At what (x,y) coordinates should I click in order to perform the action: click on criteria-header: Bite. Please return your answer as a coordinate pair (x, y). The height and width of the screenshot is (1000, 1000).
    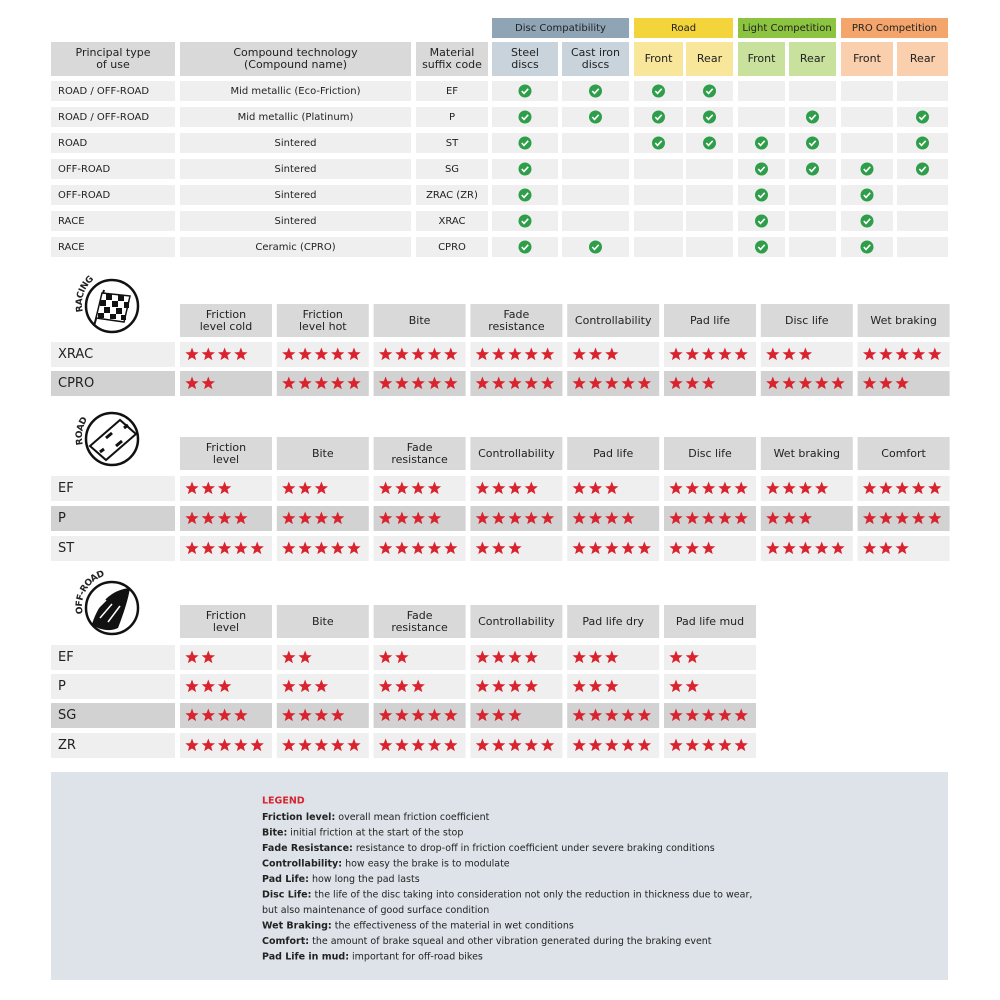
    Looking at the image, I should click on (420, 320).